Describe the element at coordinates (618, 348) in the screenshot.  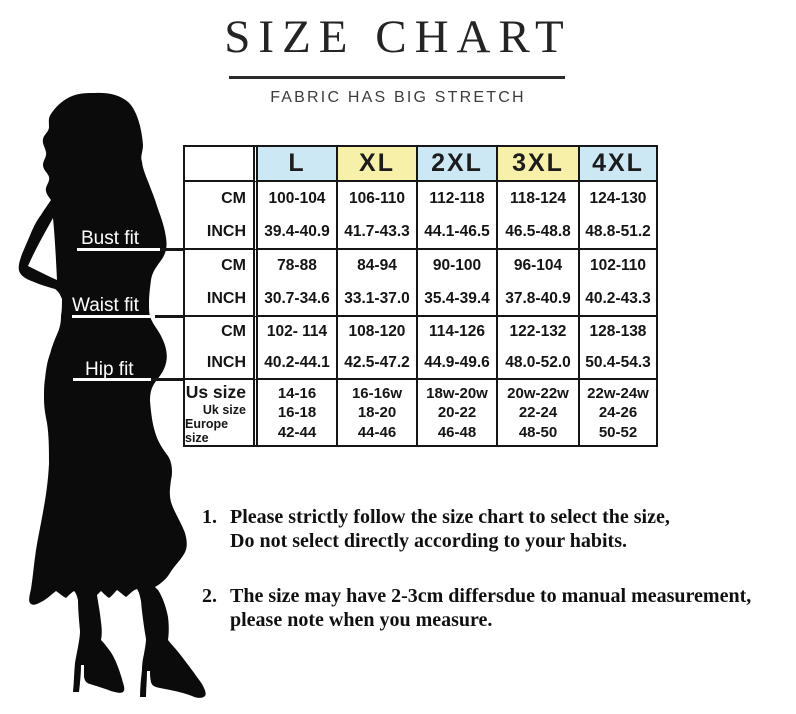
I see `hip-cell-4xl: 128-138 50.4-54.3` at that location.